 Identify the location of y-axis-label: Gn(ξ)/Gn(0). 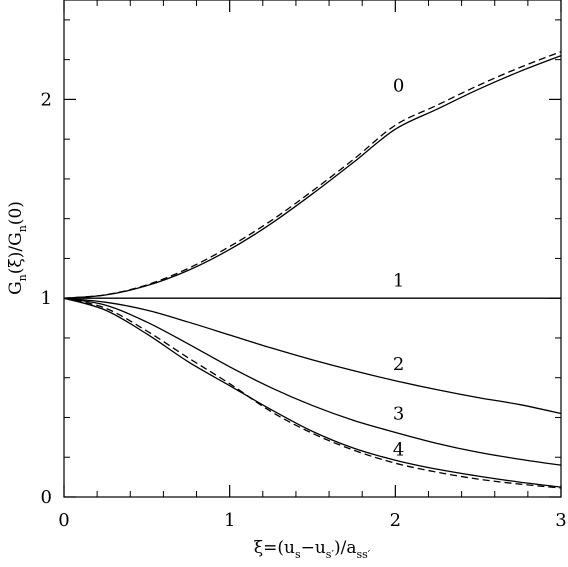
(17, 248).